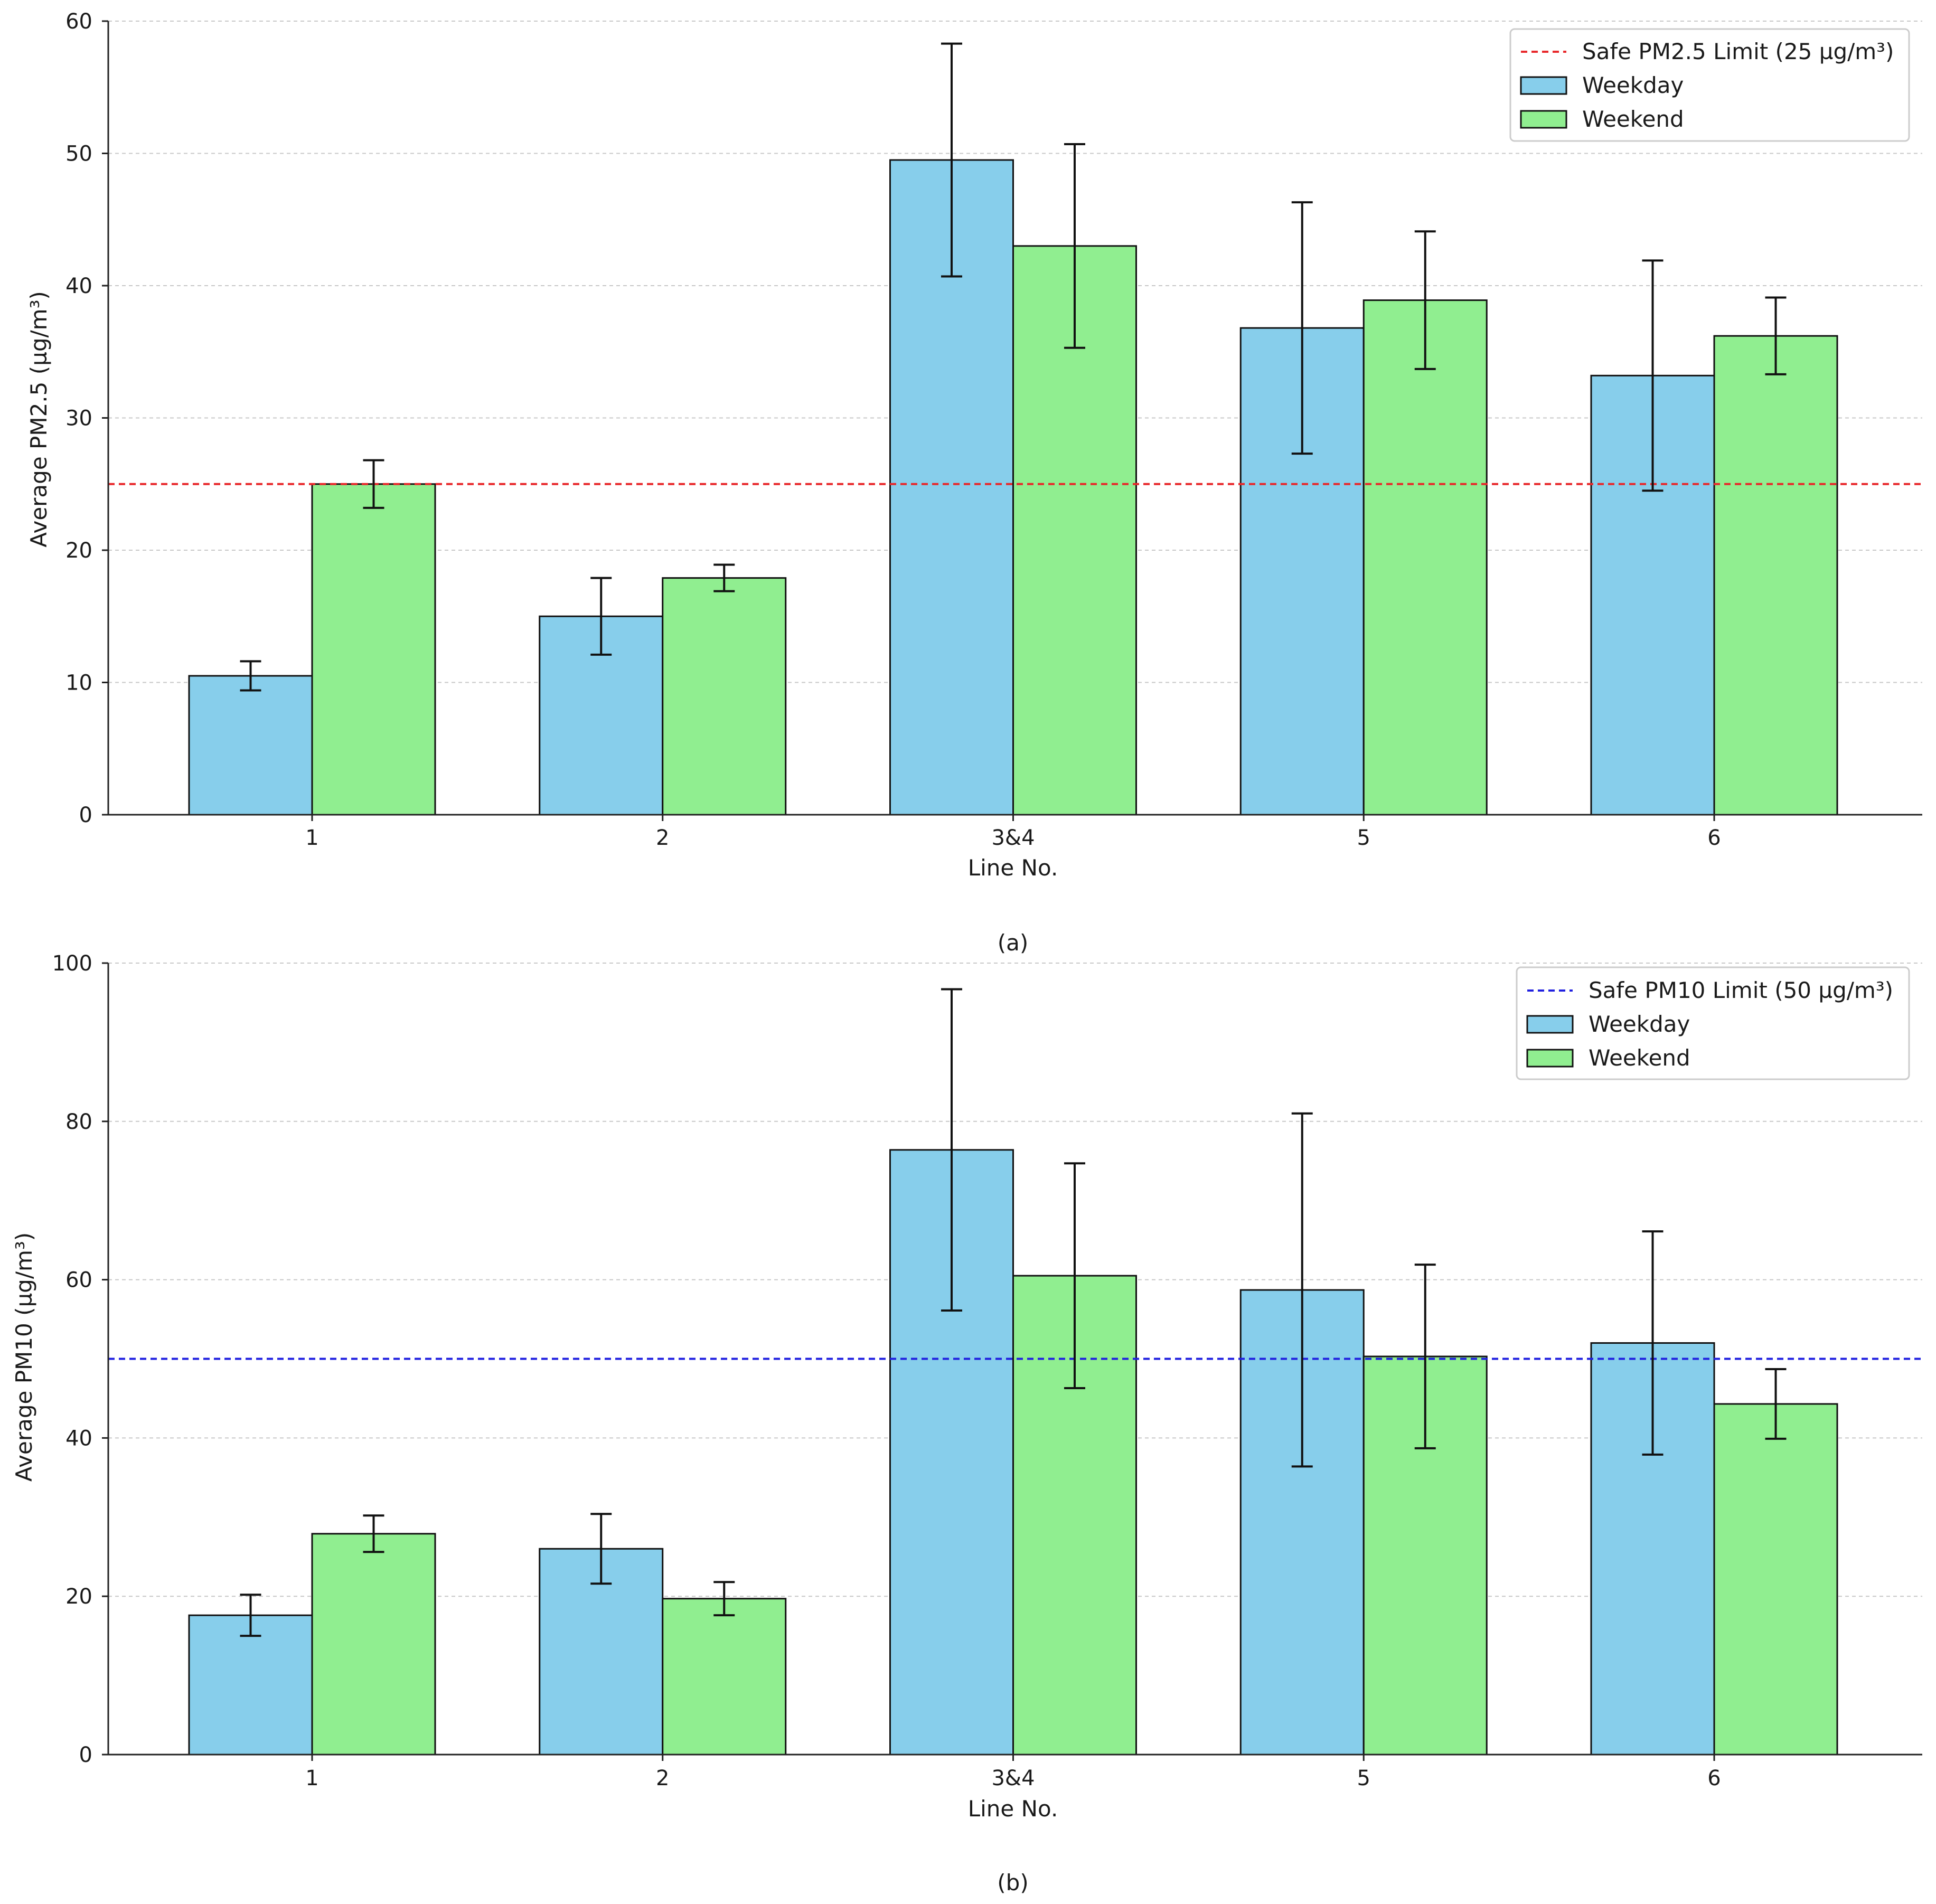 Image resolution: width=1936 pixels, height=1904 pixels. Describe the element at coordinates (1014, 943) in the screenshot. I see `panel-caption: (a)` at that location.